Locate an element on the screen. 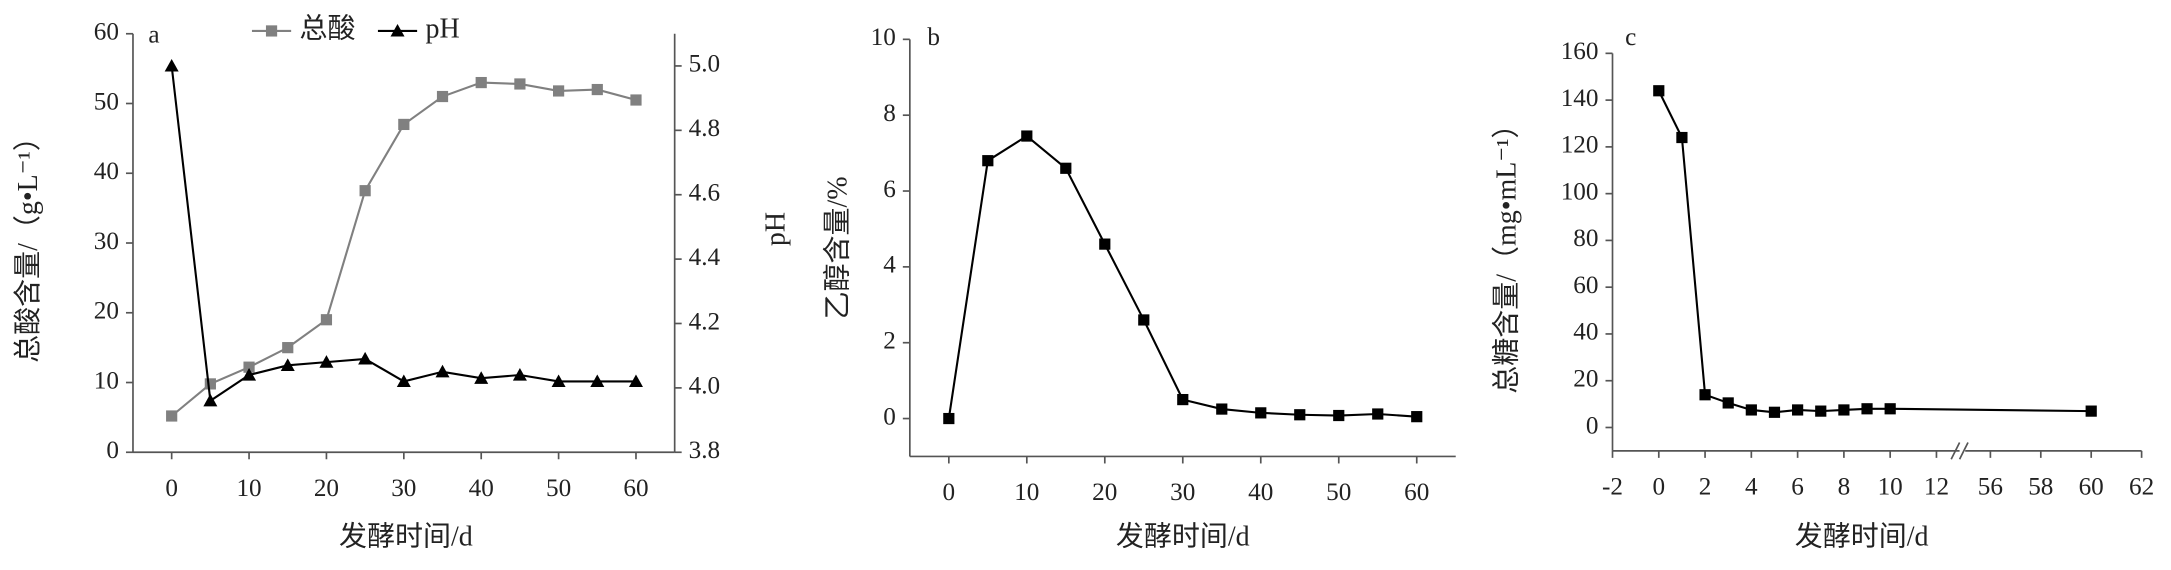 The image size is (2171, 570). y-tick-label: 50 is located at coordinates (106, 101).